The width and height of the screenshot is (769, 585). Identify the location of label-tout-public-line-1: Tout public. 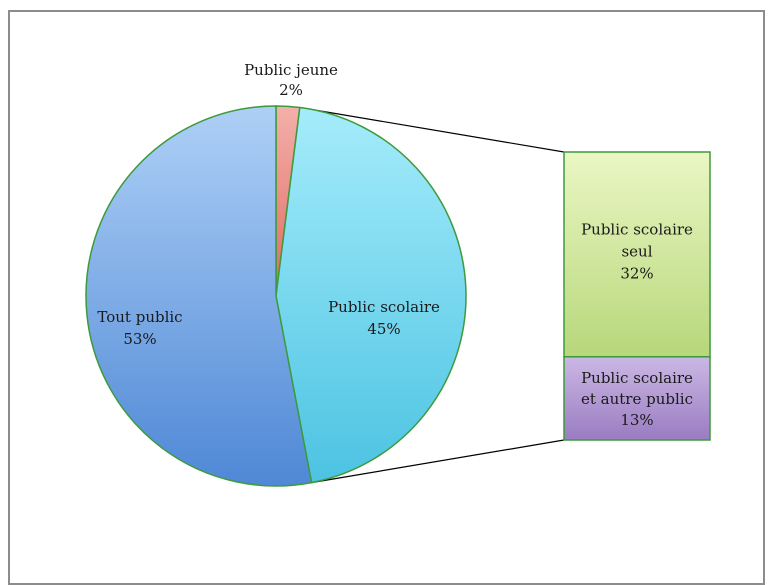
(139, 317).